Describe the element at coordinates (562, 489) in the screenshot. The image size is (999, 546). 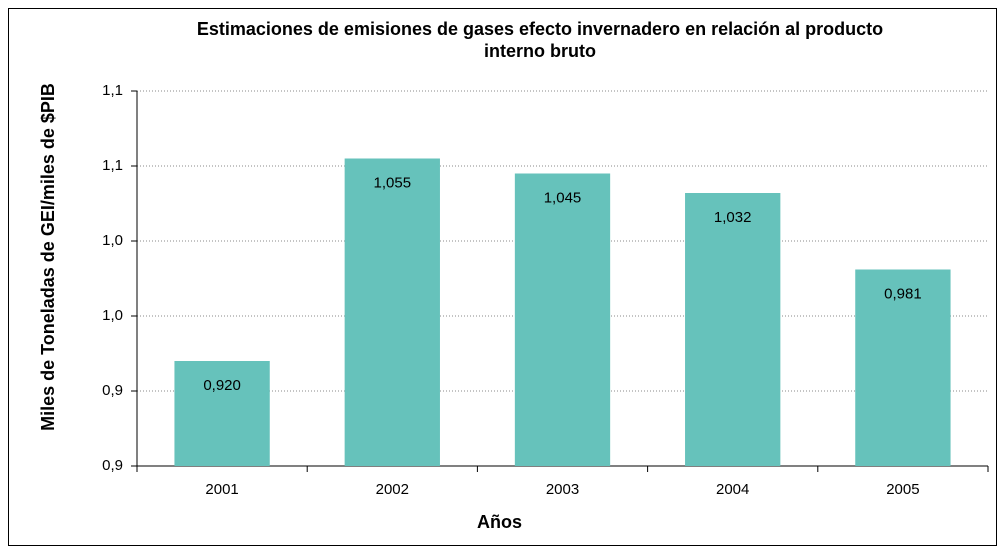
I see `x-tick-label: 2003` at that location.